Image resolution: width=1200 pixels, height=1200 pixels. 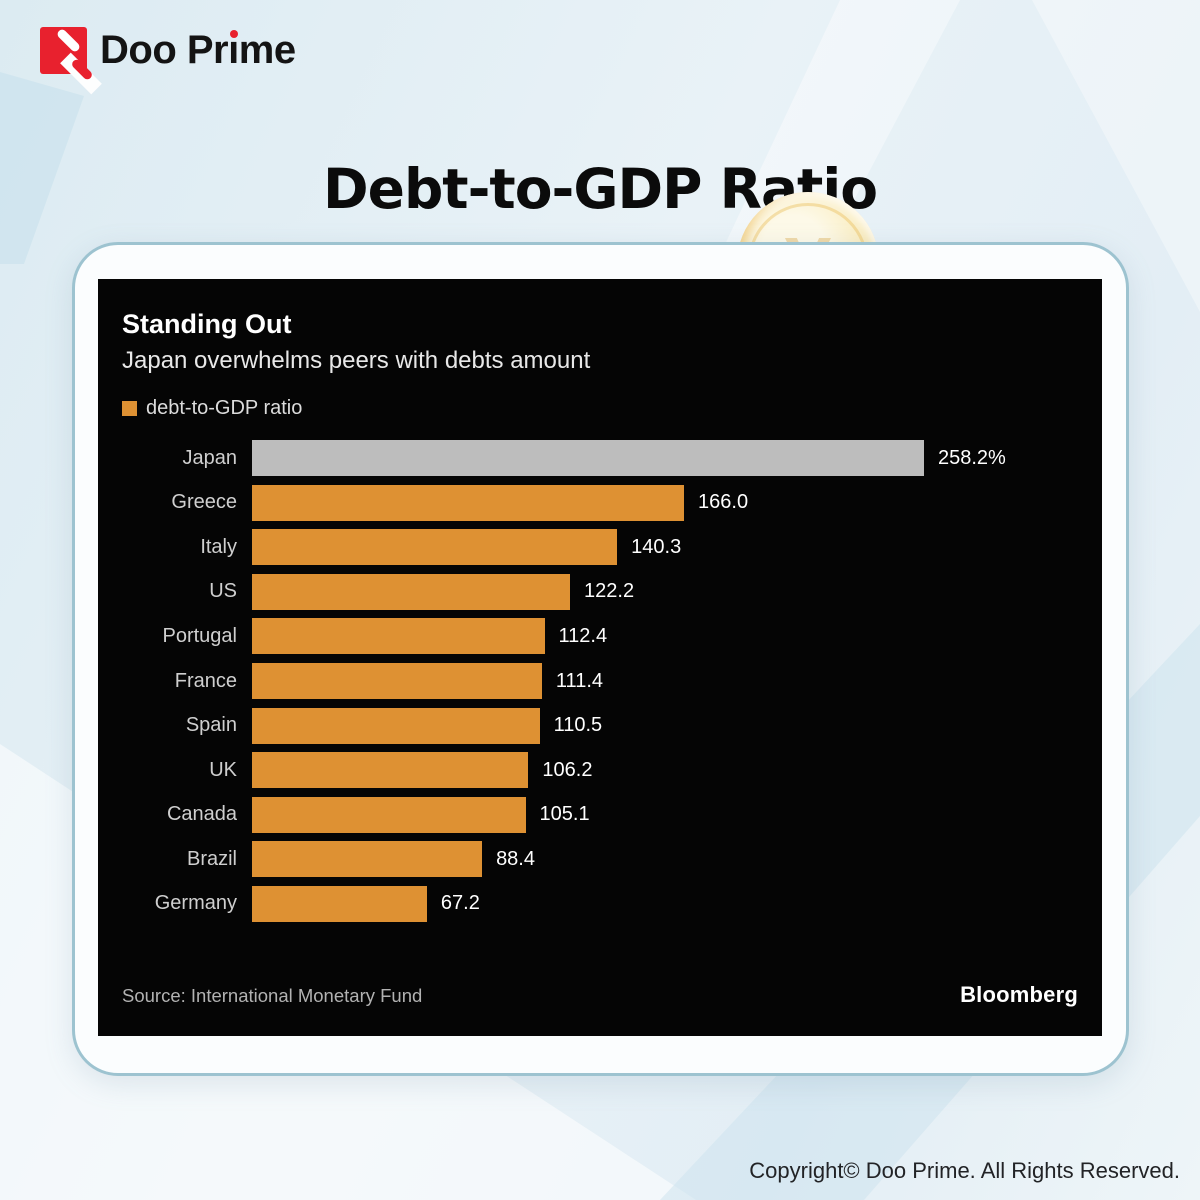 What do you see at coordinates (600, 188) in the screenshot?
I see `page-title: Debt-to-GDP Ratio` at bounding box center [600, 188].